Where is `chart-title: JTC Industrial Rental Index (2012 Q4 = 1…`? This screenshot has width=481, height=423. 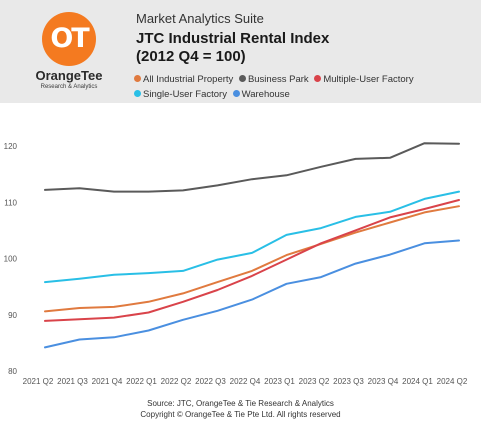
chart-title: JTC Industrial Rental Index (2012 Q4 = 1… is located at coordinates (232, 48).